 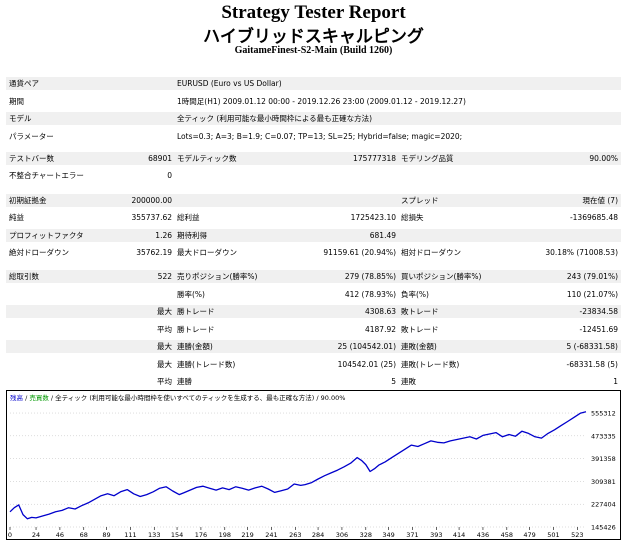 What do you see at coordinates (207, 252) in the screenshot?
I see `max-dd-label: 最大ドローダウン` at bounding box center [207, 252].